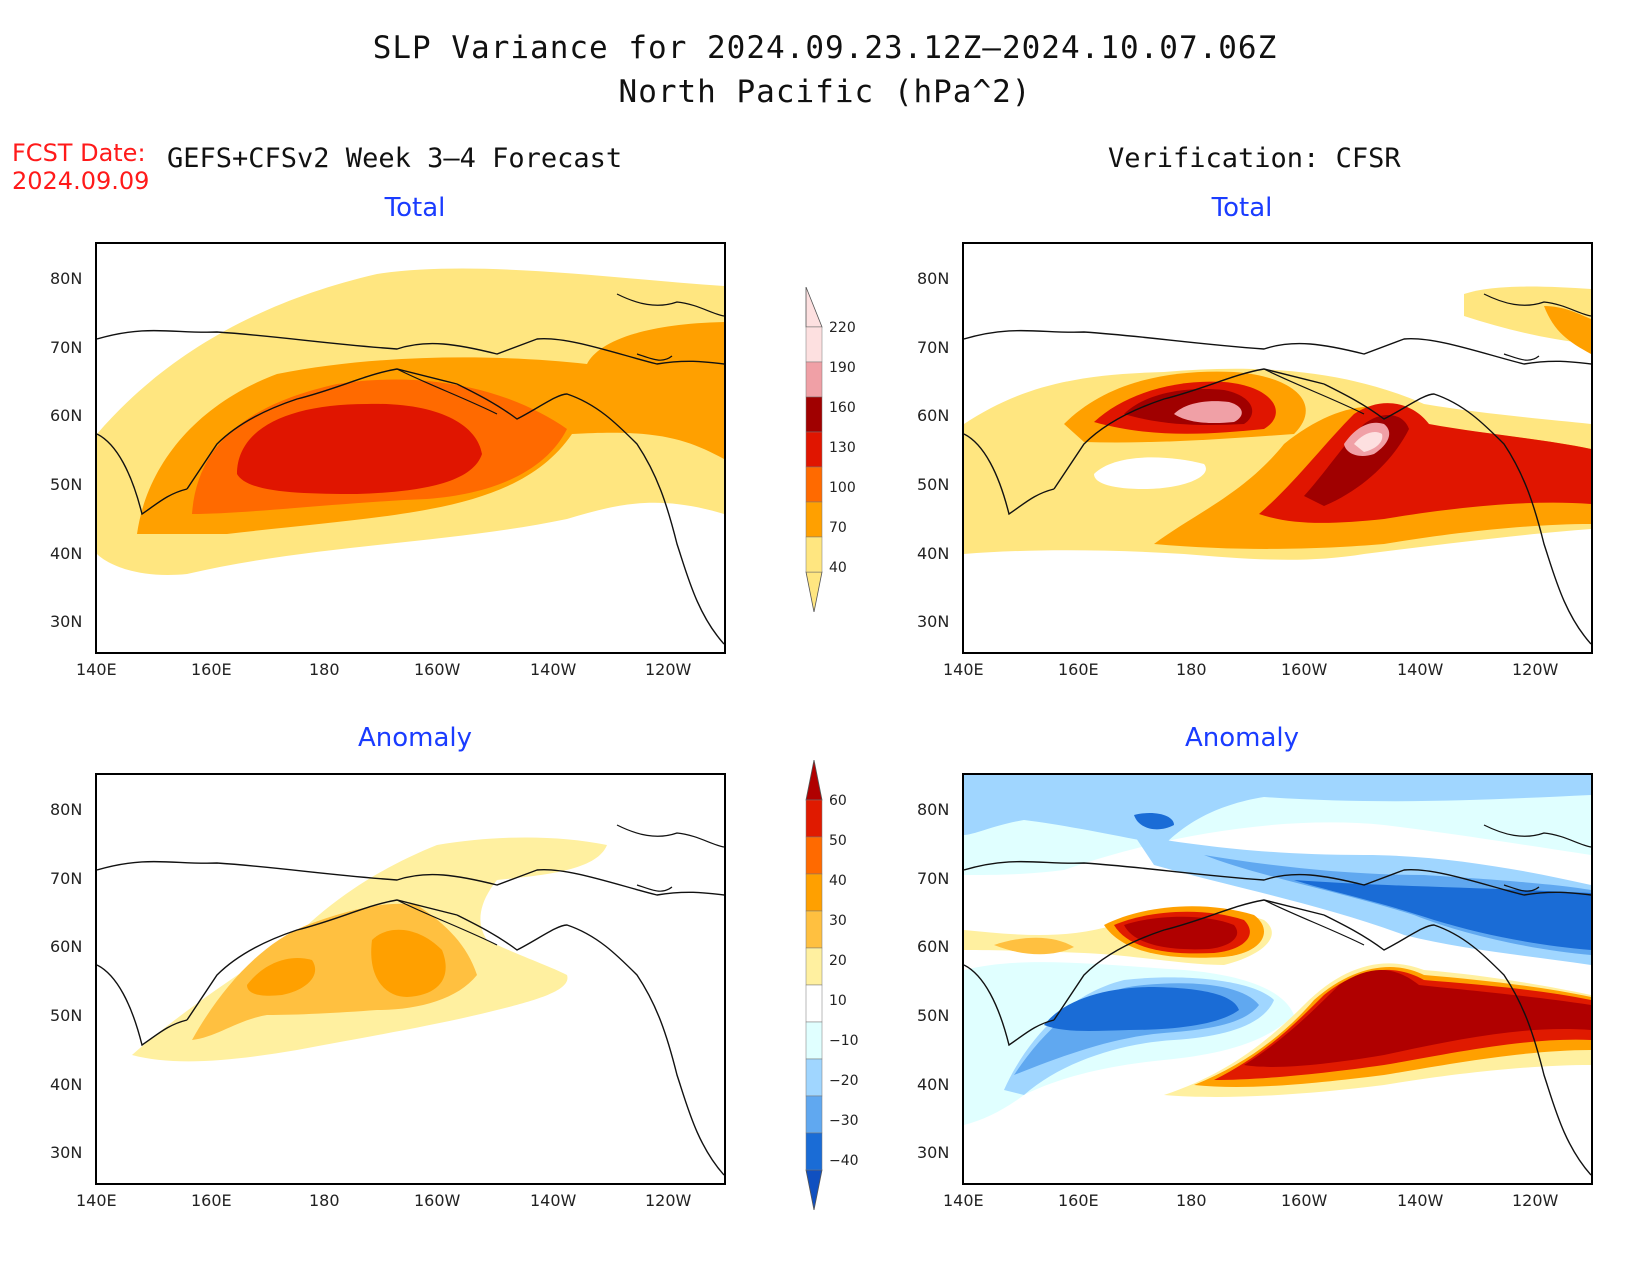 The width and height of the screenshot is (1650, 1275). What do you see at coordinates (410, 448) in the screenshot?
I see `map-forecast-total` at bounding box center [410, 448].